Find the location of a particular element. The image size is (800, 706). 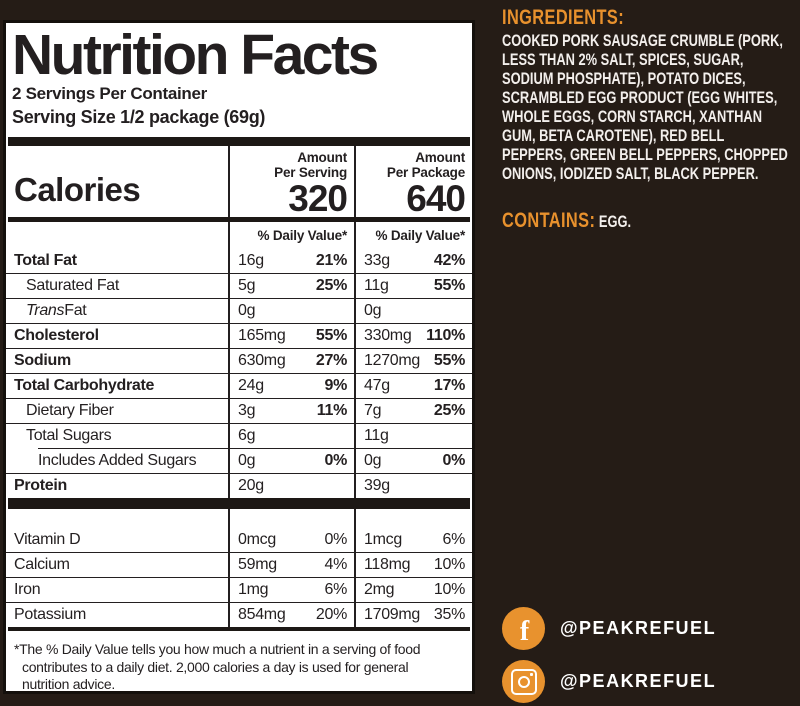

daily-value-header-row: % Daily Value* % Daily Value* is located at coordinates (239, 235).